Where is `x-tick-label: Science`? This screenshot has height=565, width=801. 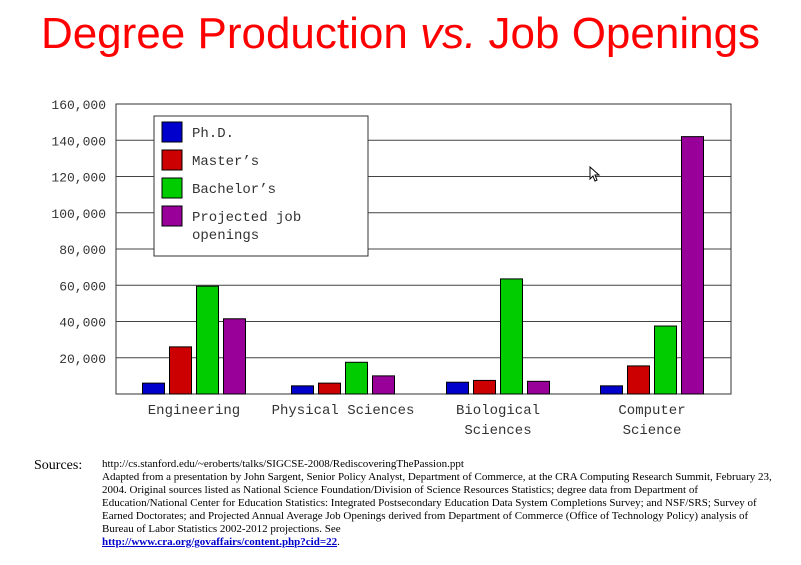 x-tick-label: Science is located at coordinates (652, 431).